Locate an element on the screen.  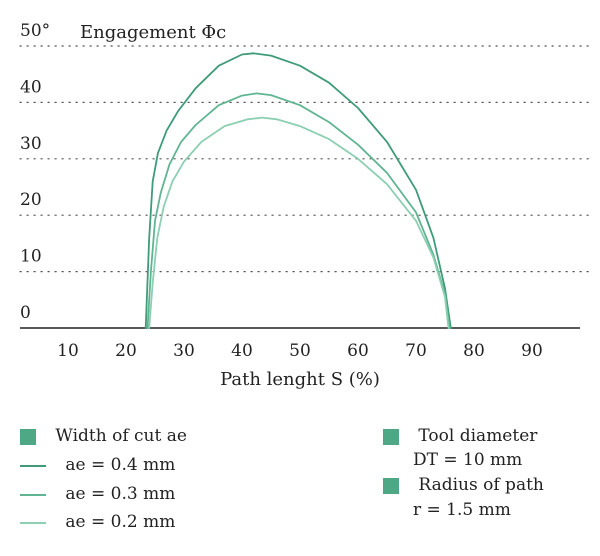
tool-diameter-label: Tool diameter is located at coordinates (478, 436).